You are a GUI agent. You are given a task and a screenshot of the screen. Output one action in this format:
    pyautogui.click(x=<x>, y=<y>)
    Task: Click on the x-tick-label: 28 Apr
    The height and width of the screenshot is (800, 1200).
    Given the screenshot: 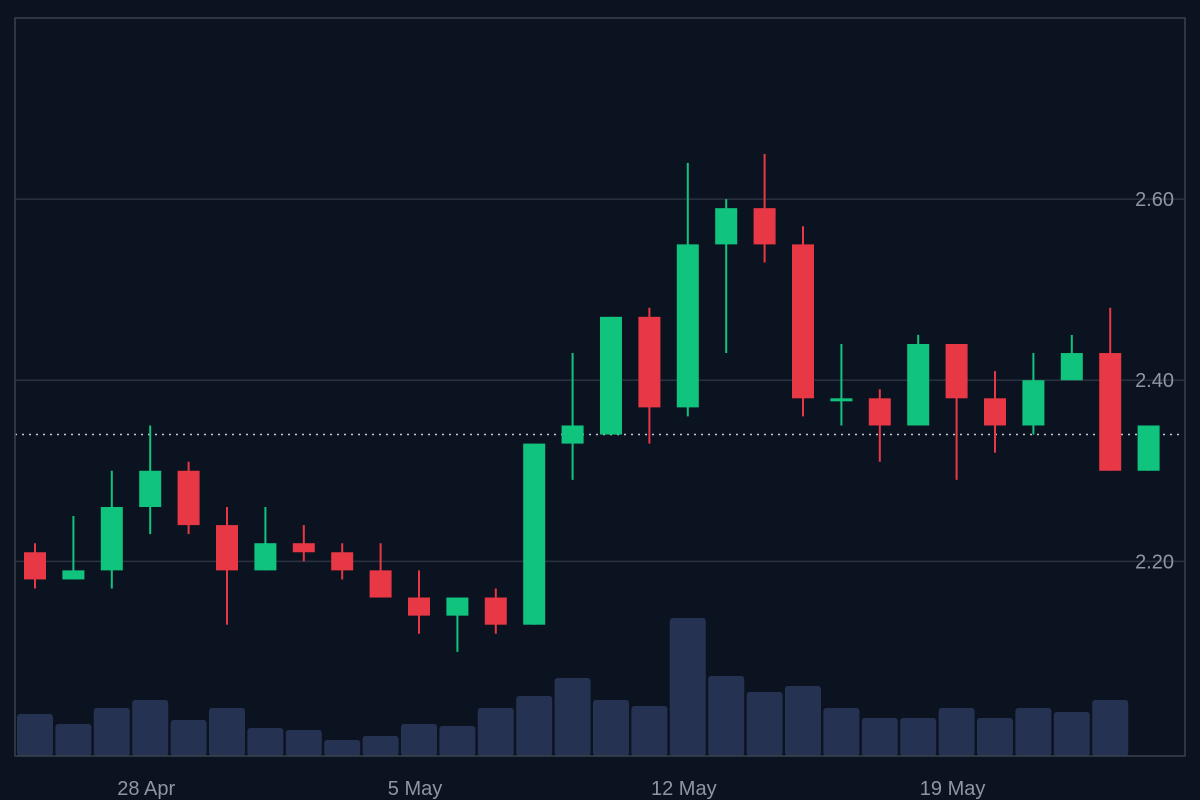 What is the action you would take?
    pyautogui.click(x=146, y=789)
    